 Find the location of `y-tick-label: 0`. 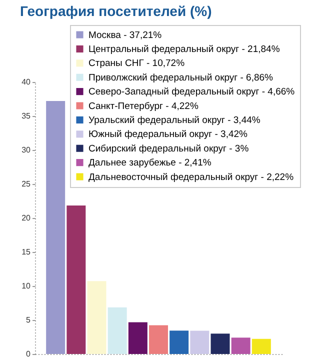

y-tick-label: 0 is located at coordinates (29, 354).